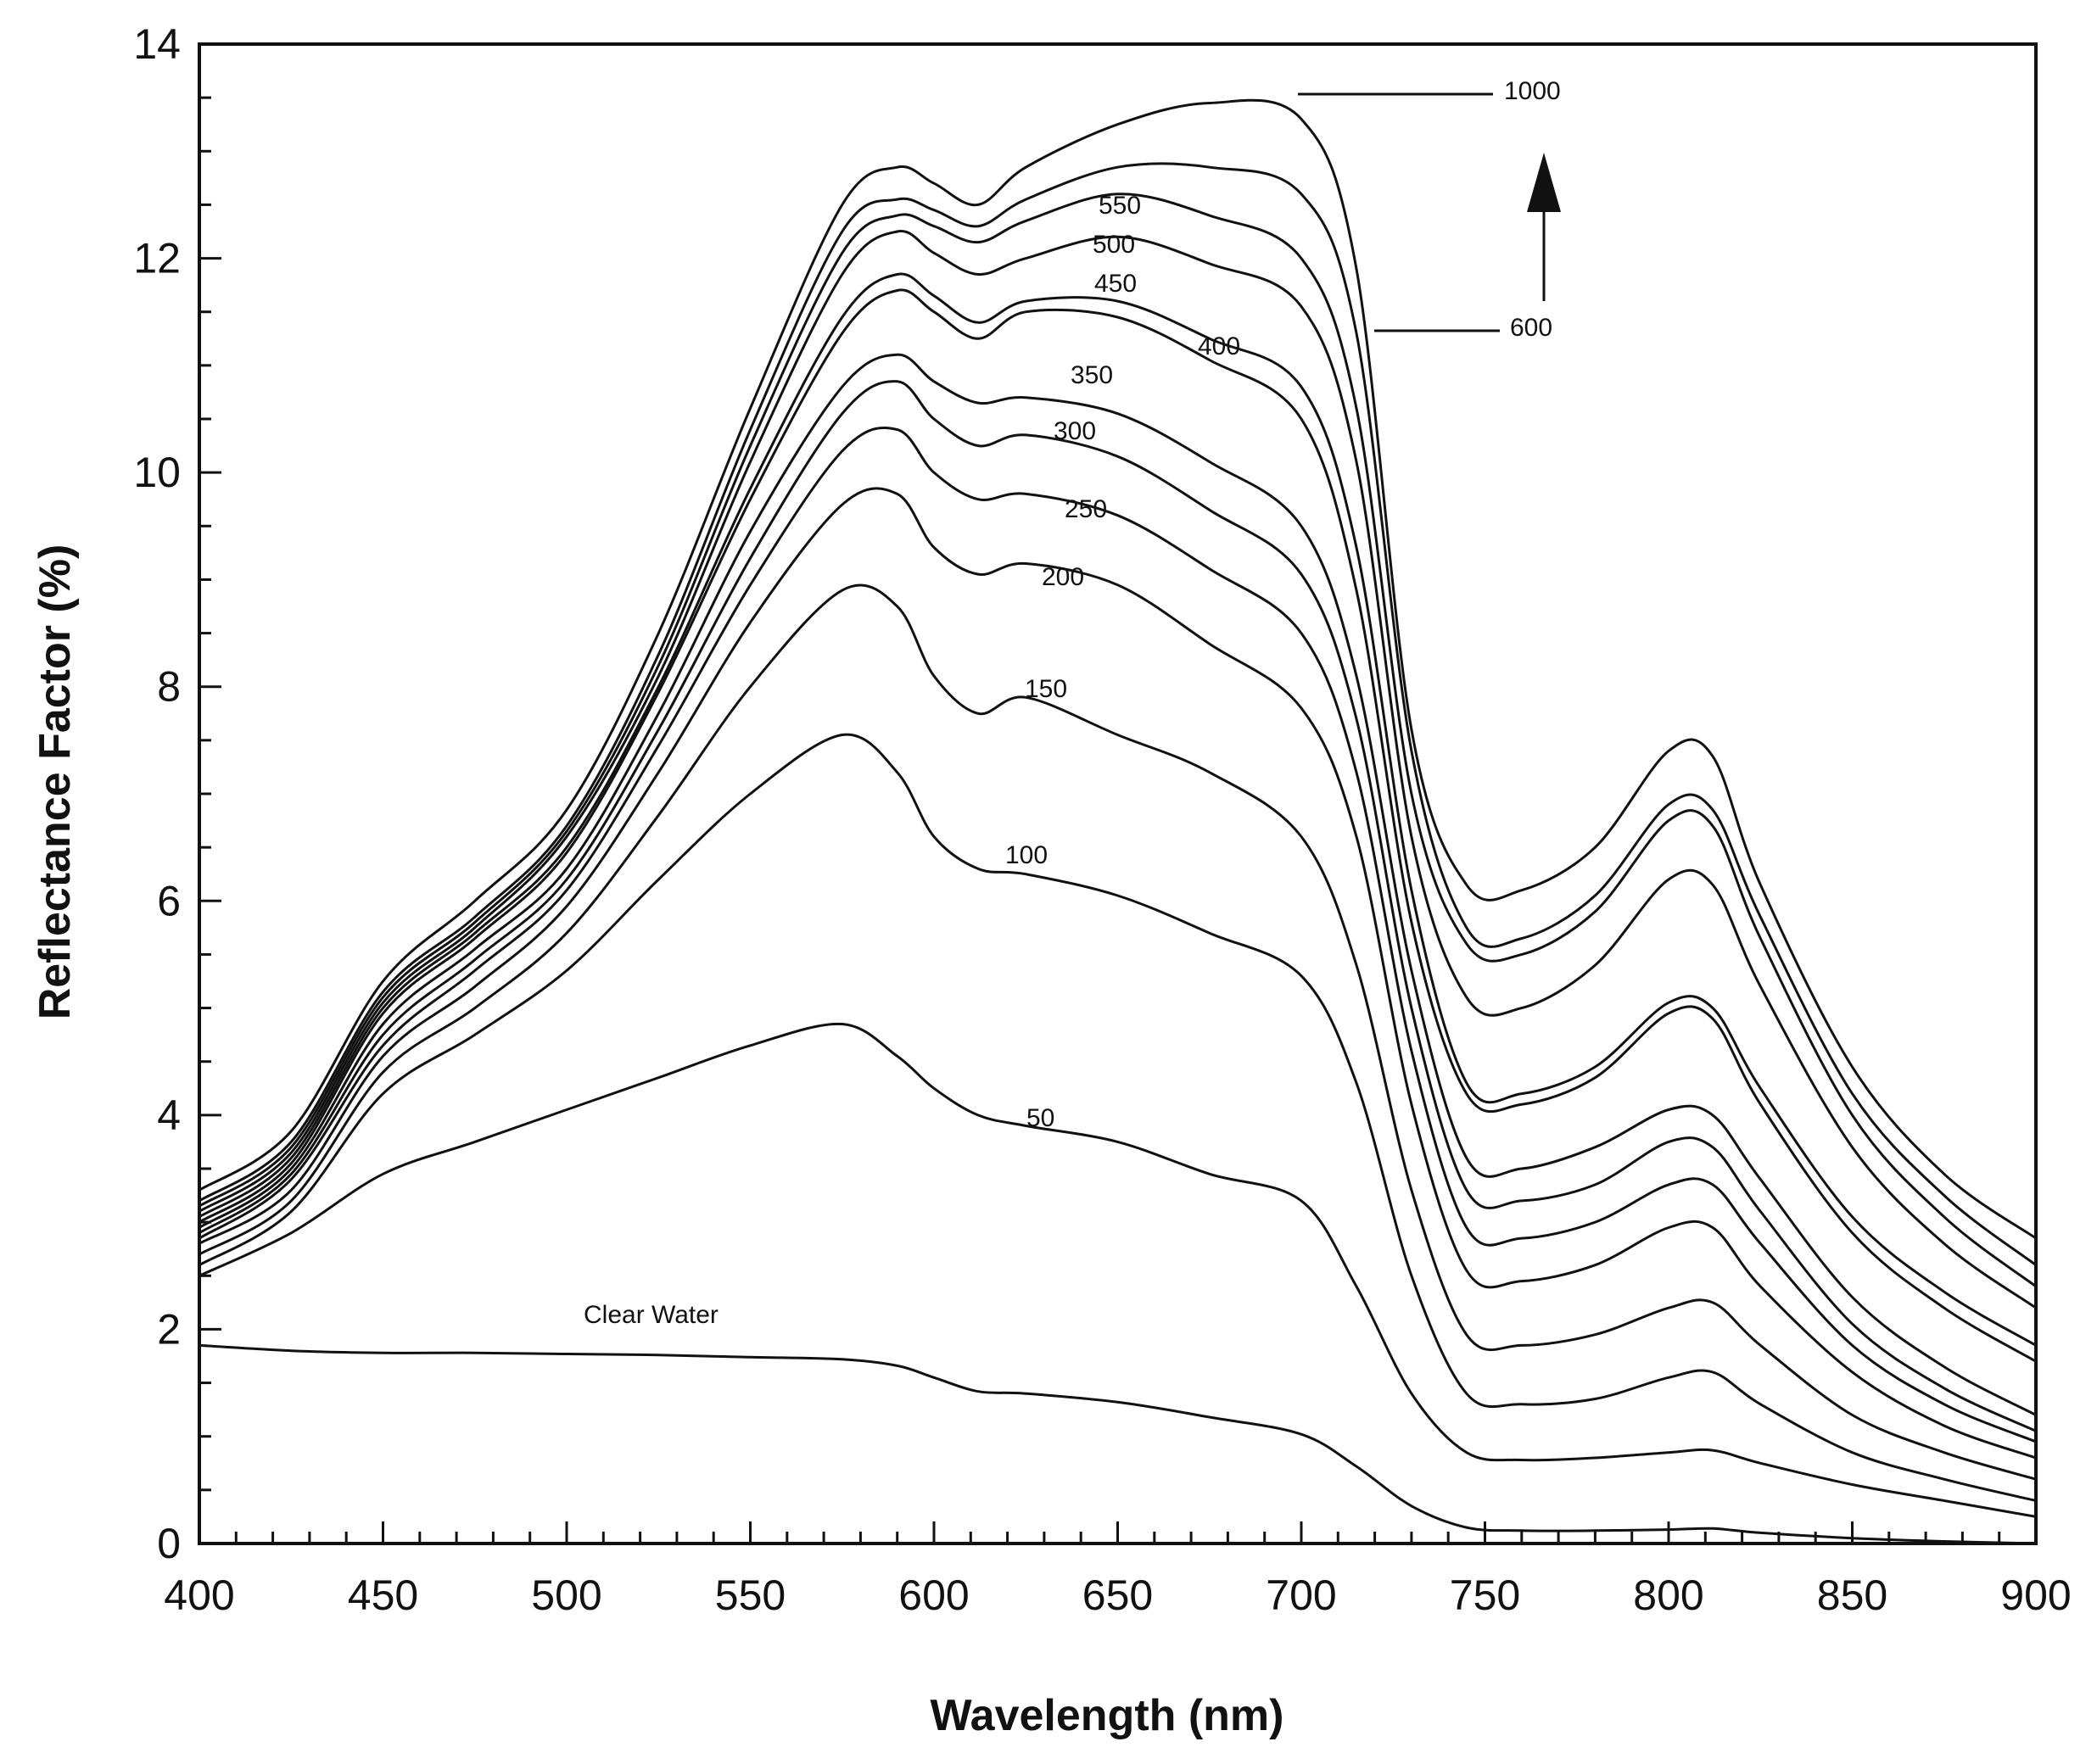  Describe the element at coordinates (55, 782) in the screenshot. I see `y-axis-title: Reflectance Factor (%)` at that location.